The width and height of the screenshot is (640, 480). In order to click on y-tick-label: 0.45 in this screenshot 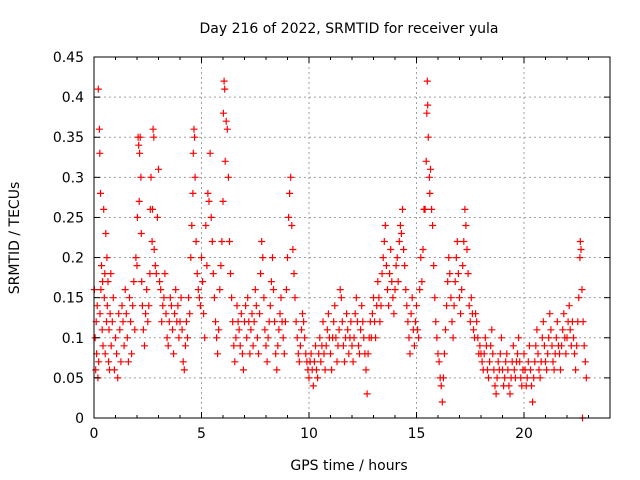, I will do `click(68, 58)`.